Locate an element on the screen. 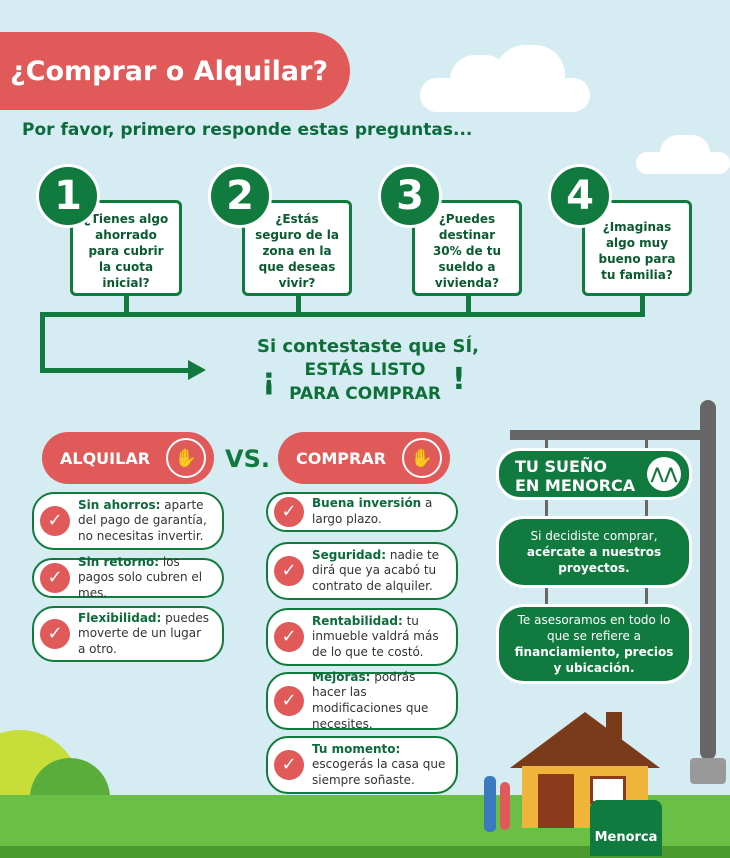  comprar-card-1: ✓ Buena inversión a largo plazo. is located at coordinates (362, 512).